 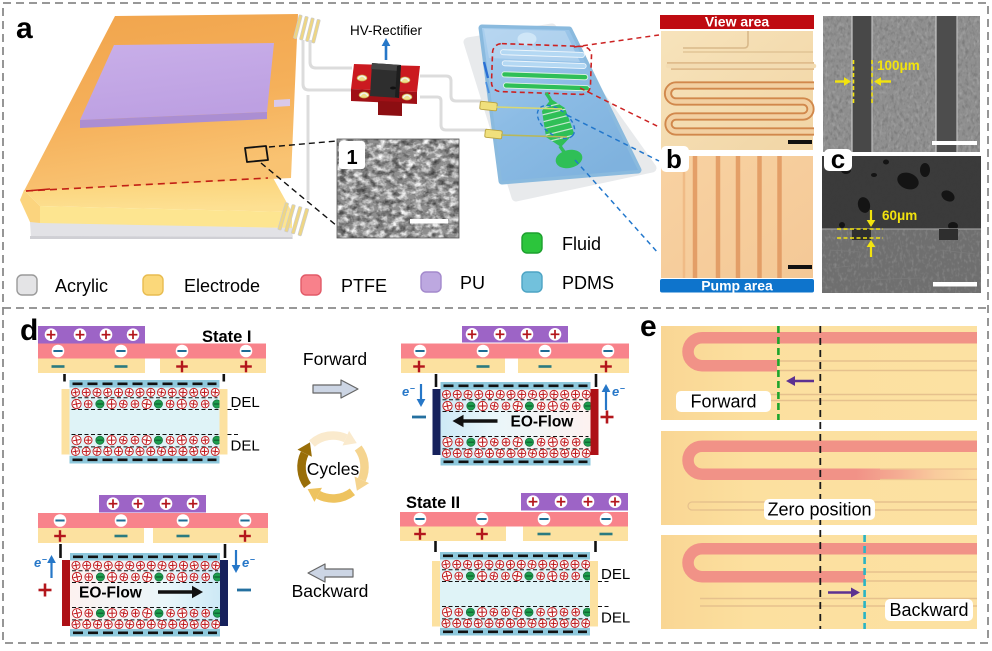 What do you see at coordinates (737, 22) in the screenshot?
I see `svg-text: View area` at bounding box center [737, 22].